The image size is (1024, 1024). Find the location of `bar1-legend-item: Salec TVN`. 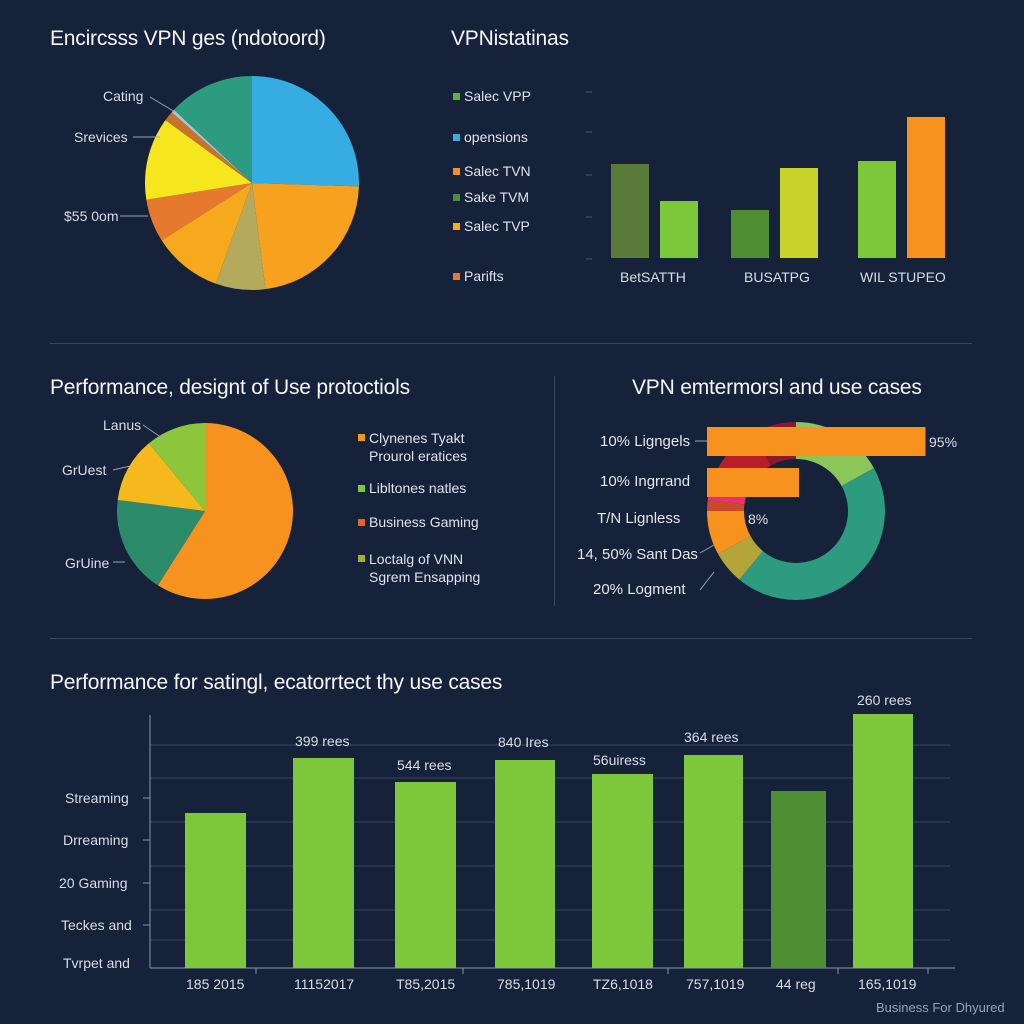

bar1-legend-item: Salec TVN is located at coordinates (492, 171).